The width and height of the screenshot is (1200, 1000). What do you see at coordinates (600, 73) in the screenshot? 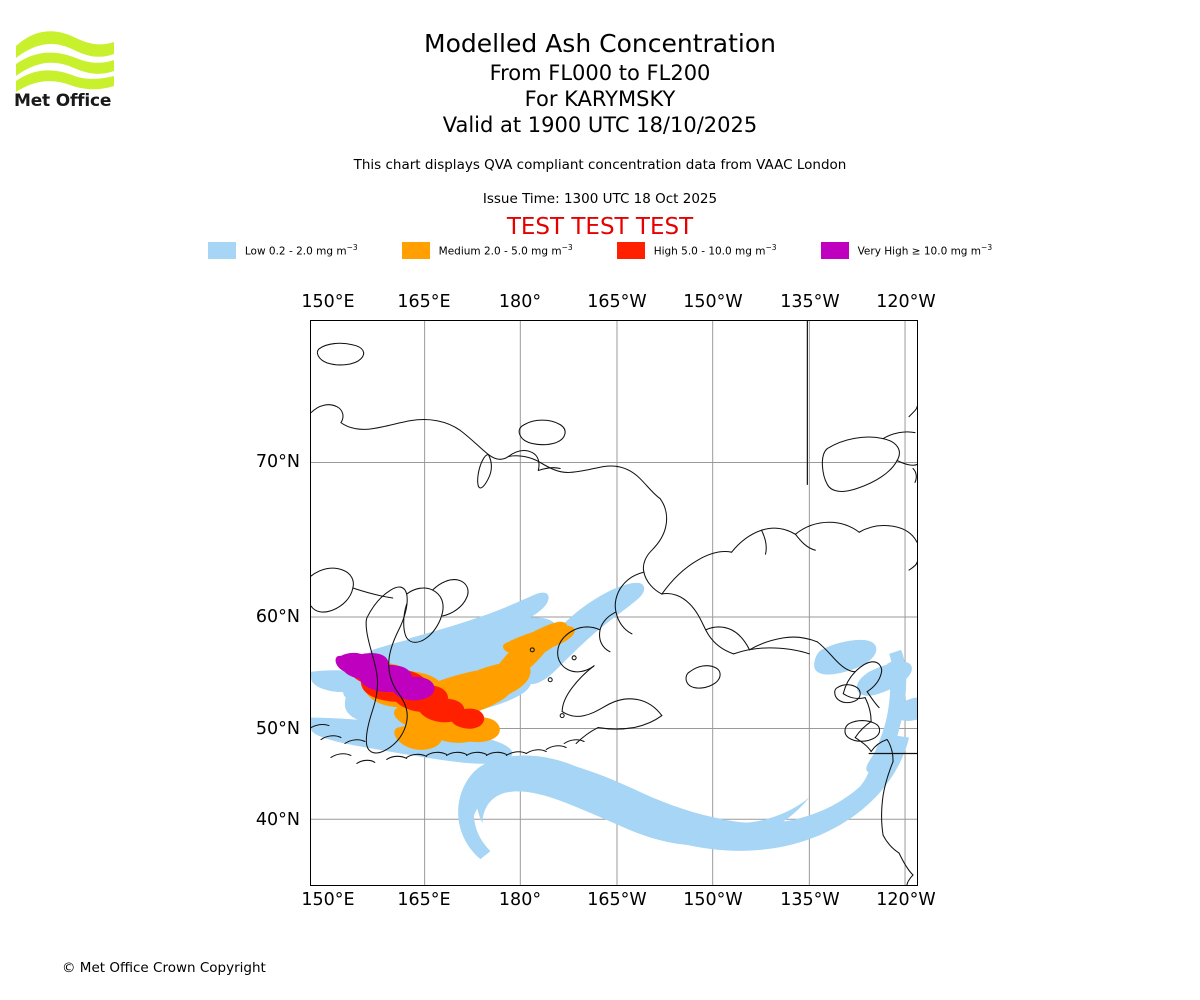
I see `flight-level-range: From FL000 to FL200` at bounding box center [600, 73].